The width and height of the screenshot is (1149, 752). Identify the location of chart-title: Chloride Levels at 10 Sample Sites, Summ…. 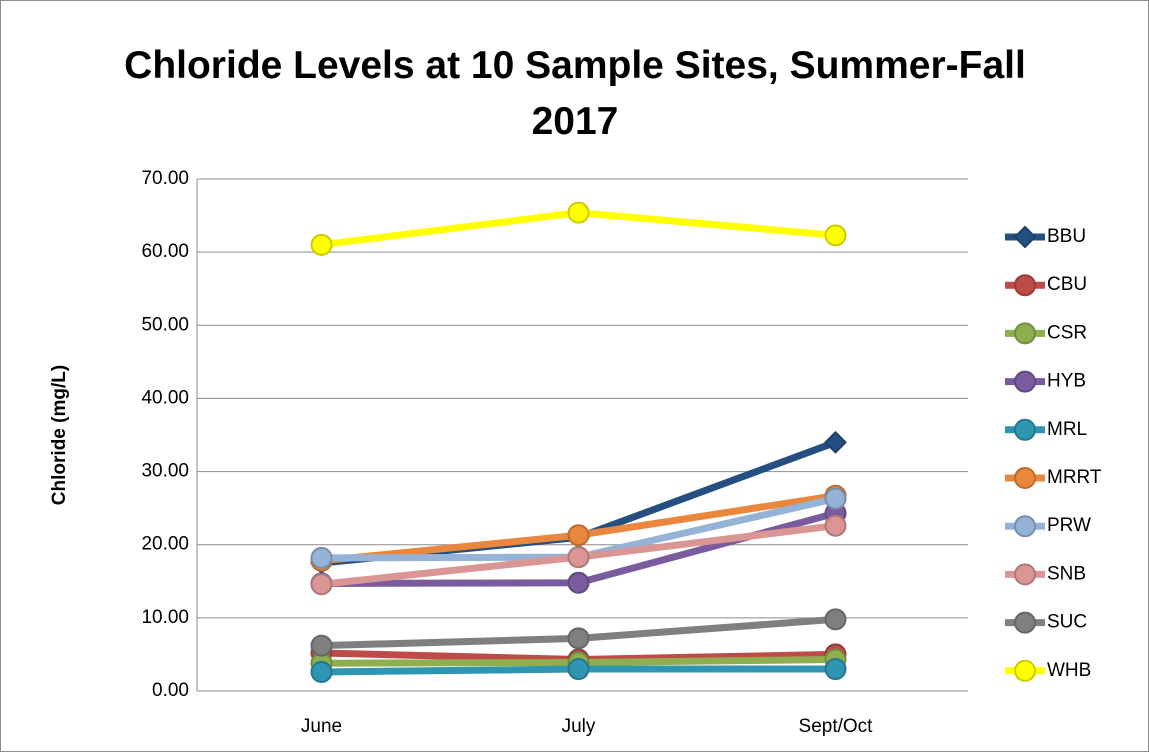
(575, 93).